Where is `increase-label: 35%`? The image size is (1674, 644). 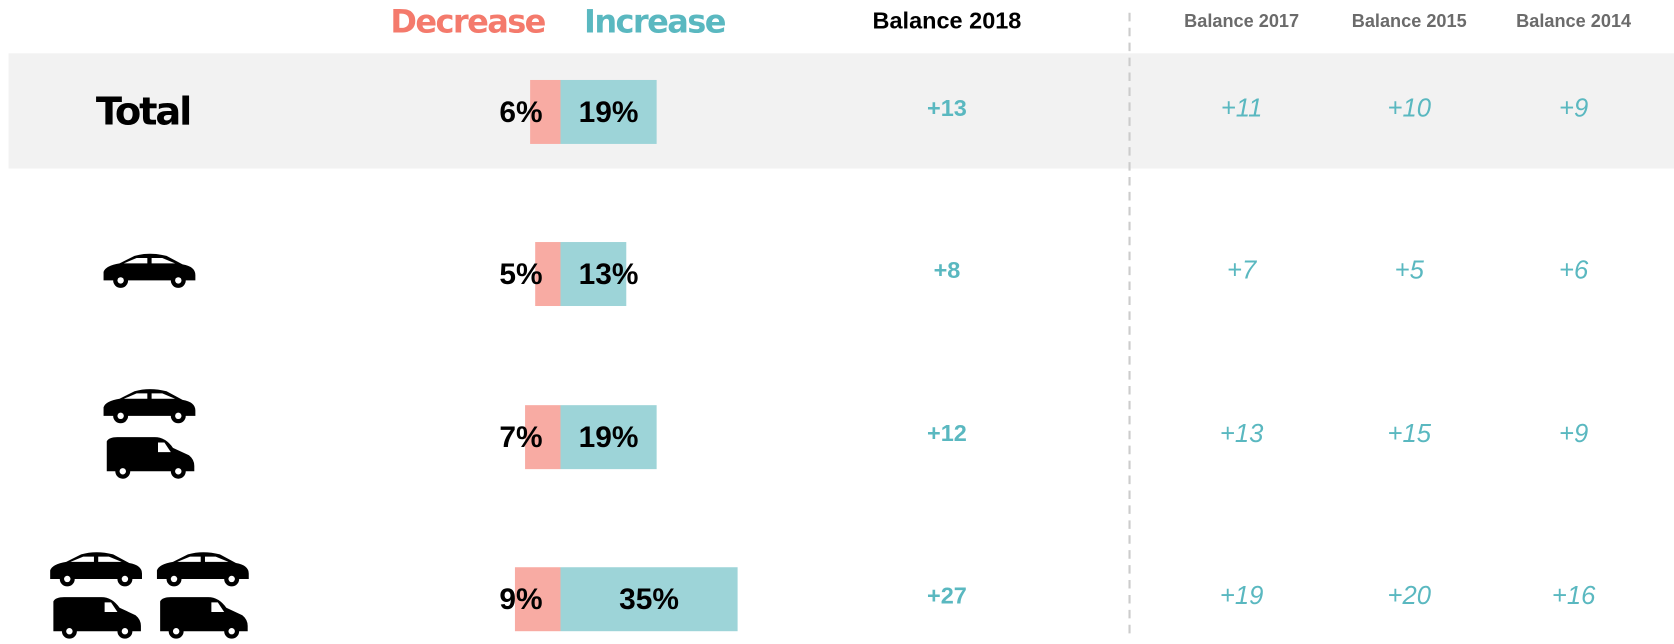 increase-label: 35% is located at coordinates (649, 599).